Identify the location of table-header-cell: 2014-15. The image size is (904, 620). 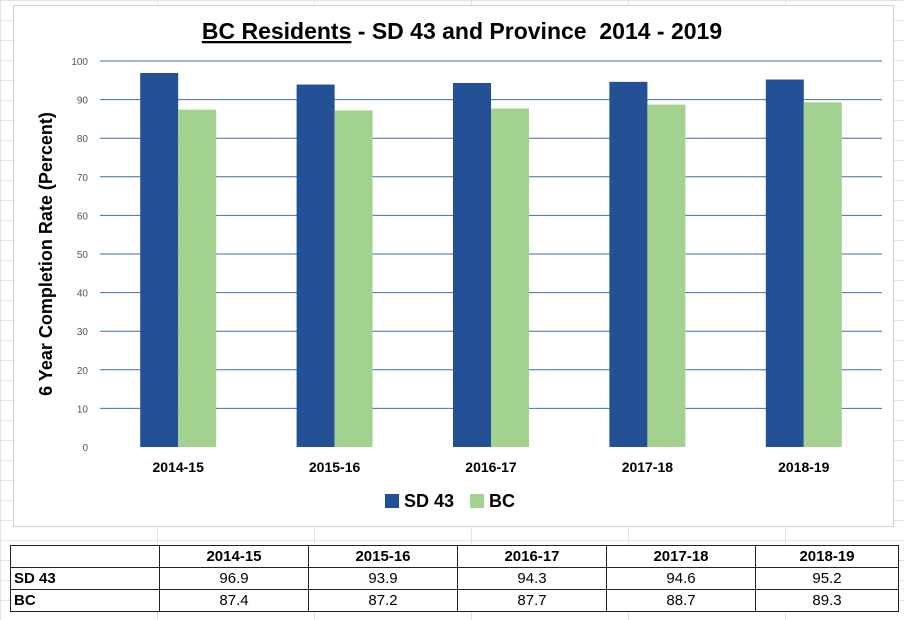
(234, 556).